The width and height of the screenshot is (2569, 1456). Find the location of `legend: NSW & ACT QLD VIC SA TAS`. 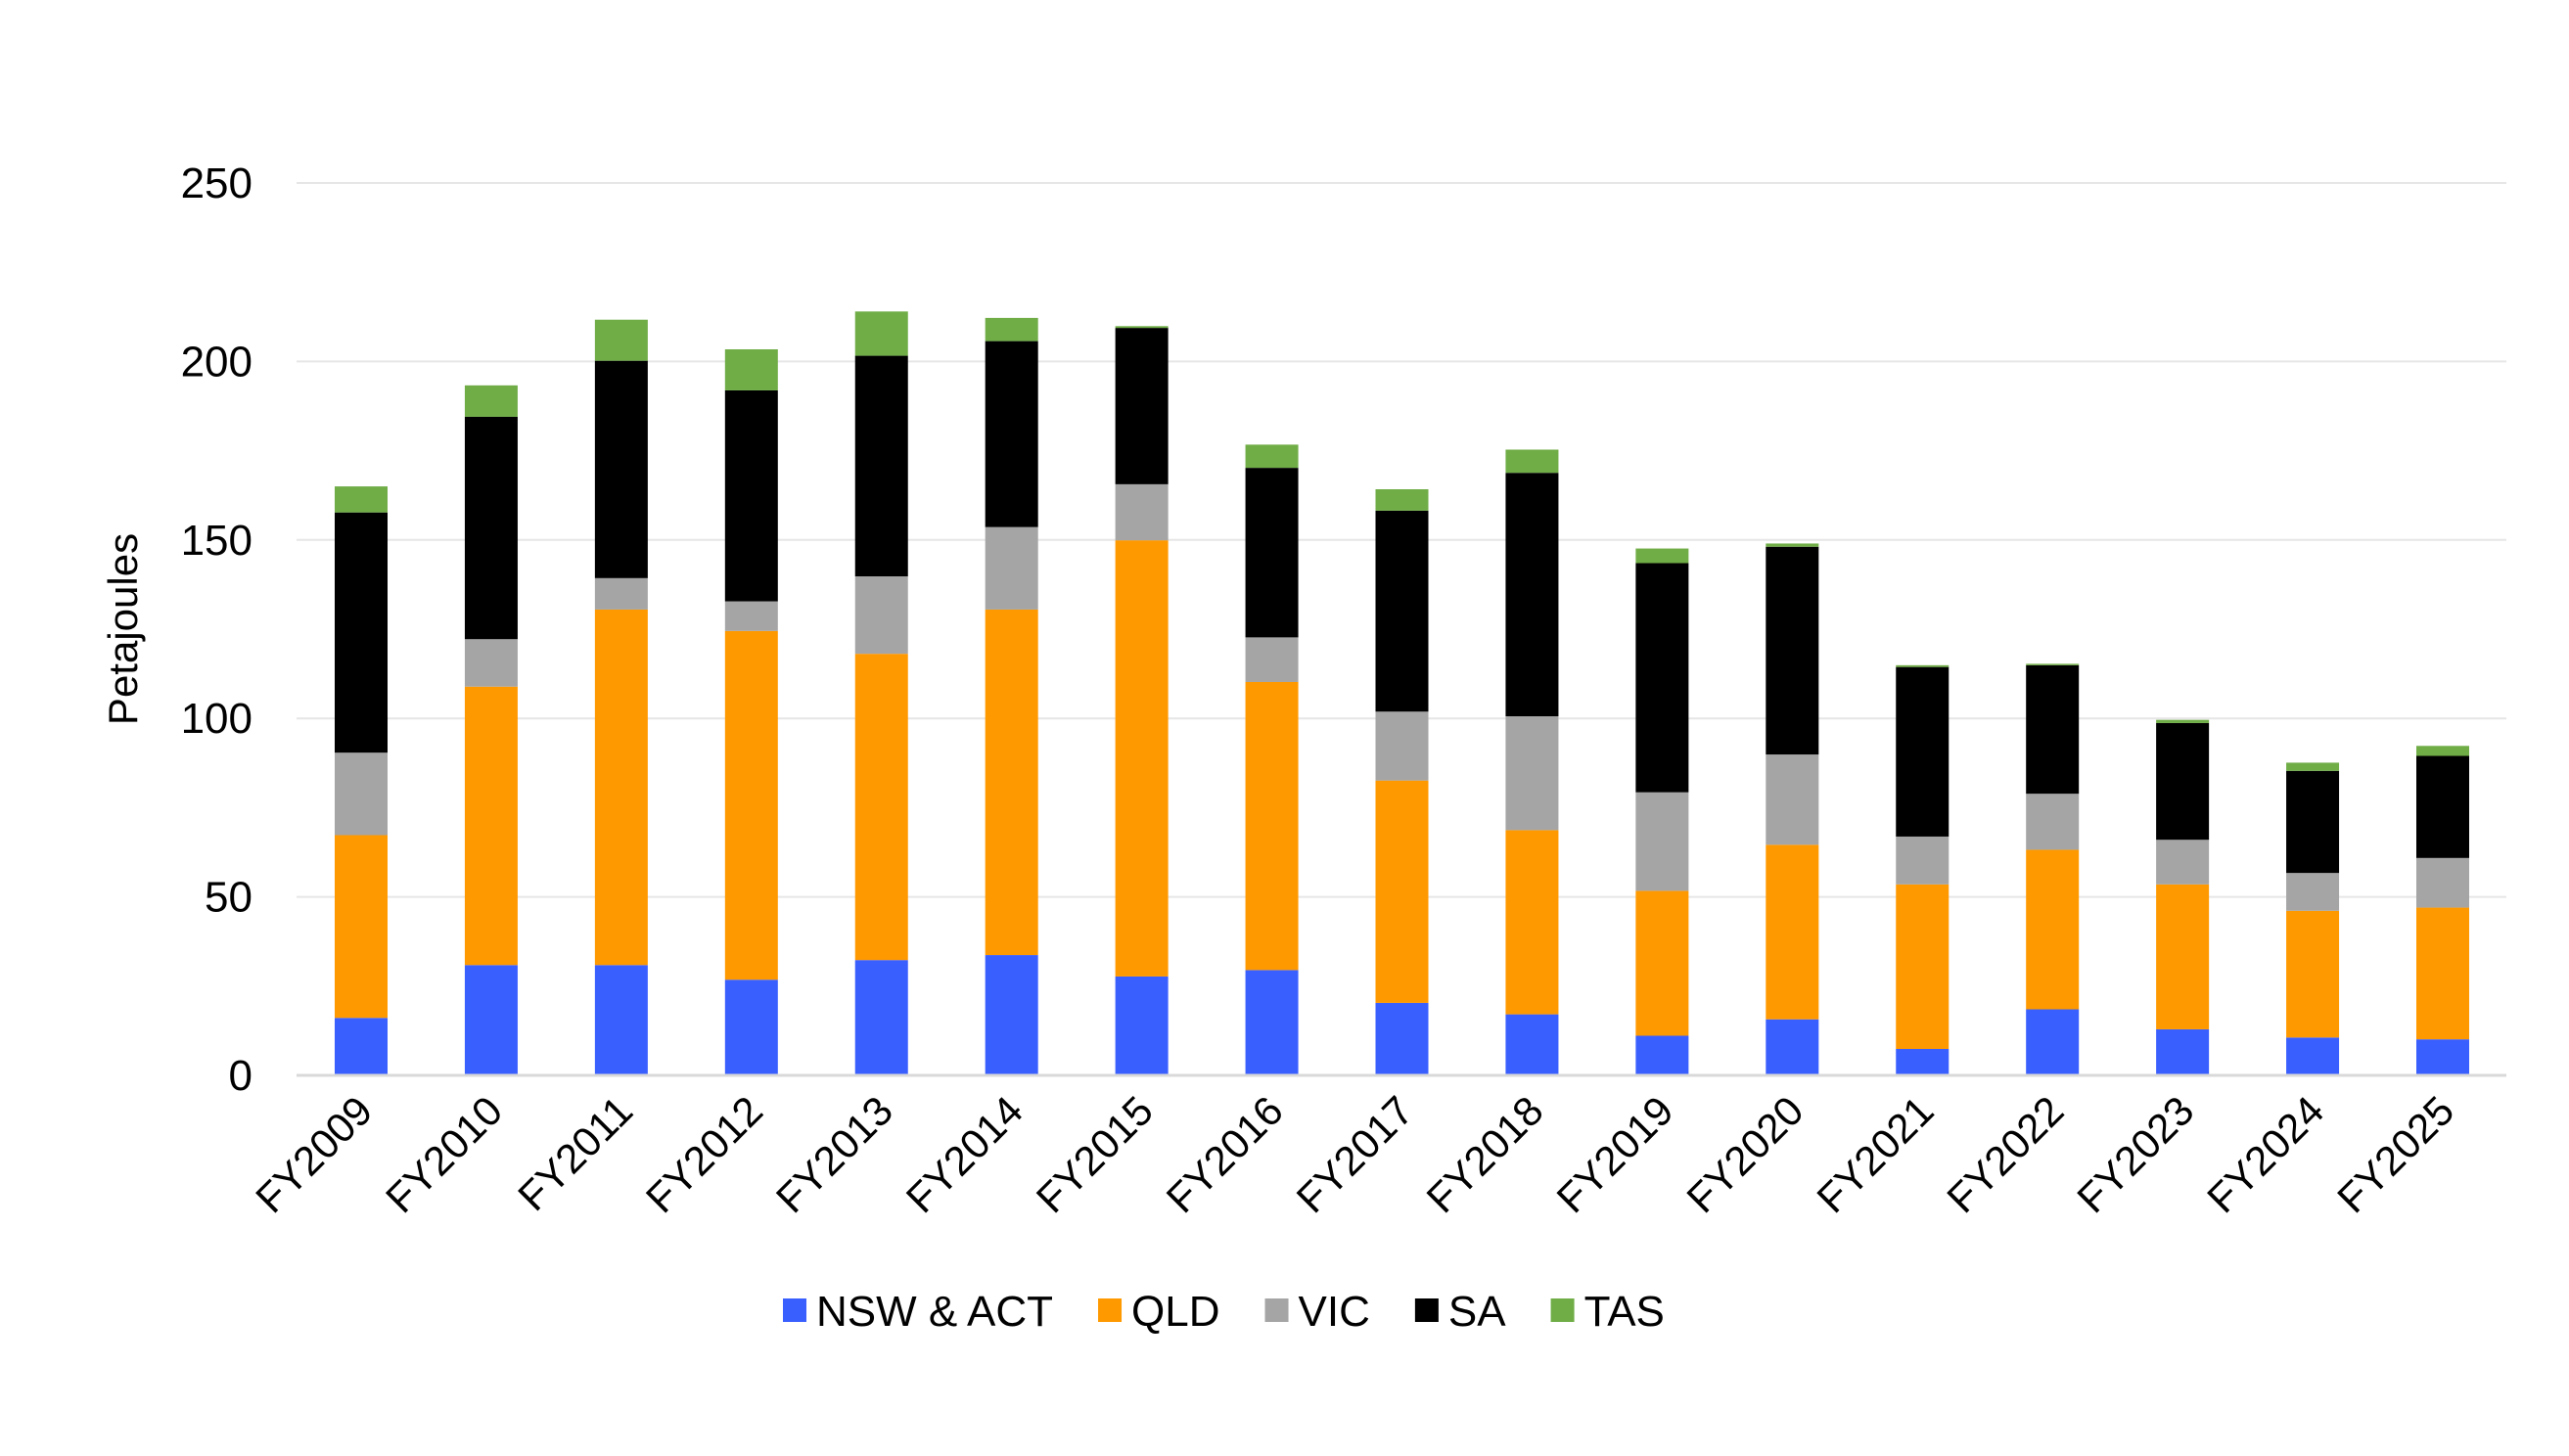

legend: NSW & ACT QLD VIC SA TAS is located at coordinates (1224, 1312).